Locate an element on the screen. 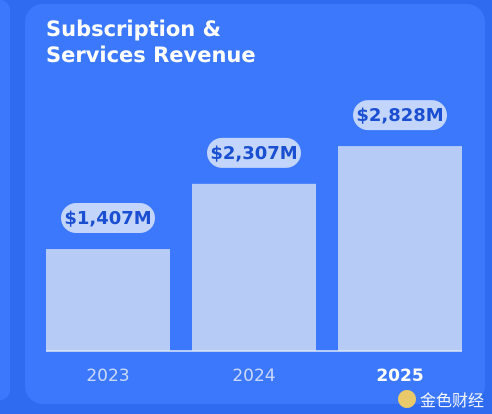 Image resolution: width=492 pixels, height=414 pixels. chart-title-line-1: Subscription & is located at coordinates (133, 29).